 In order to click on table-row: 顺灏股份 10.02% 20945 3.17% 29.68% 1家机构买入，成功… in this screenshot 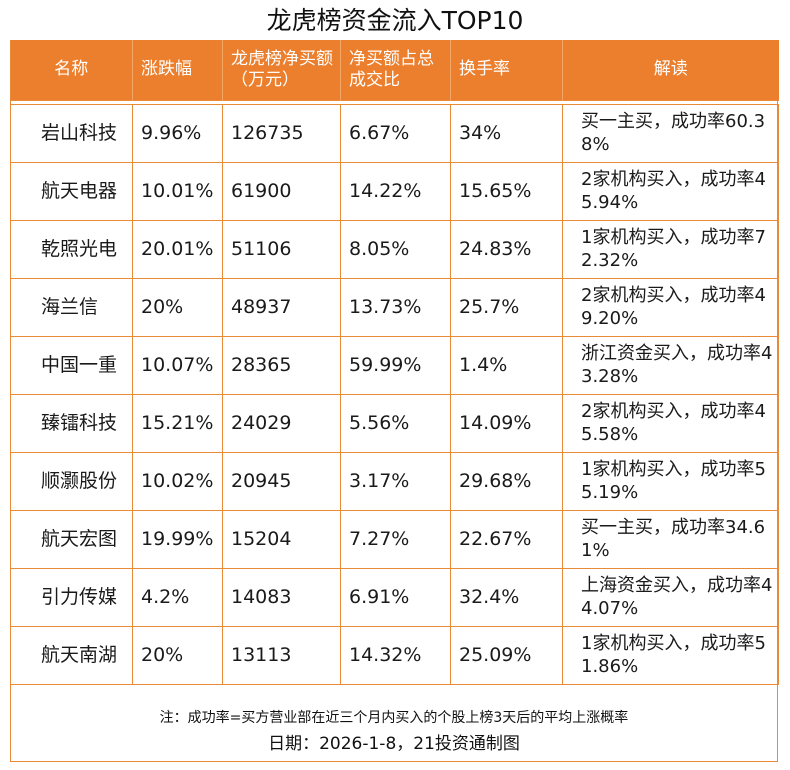, I will do `click(394, 481)`.